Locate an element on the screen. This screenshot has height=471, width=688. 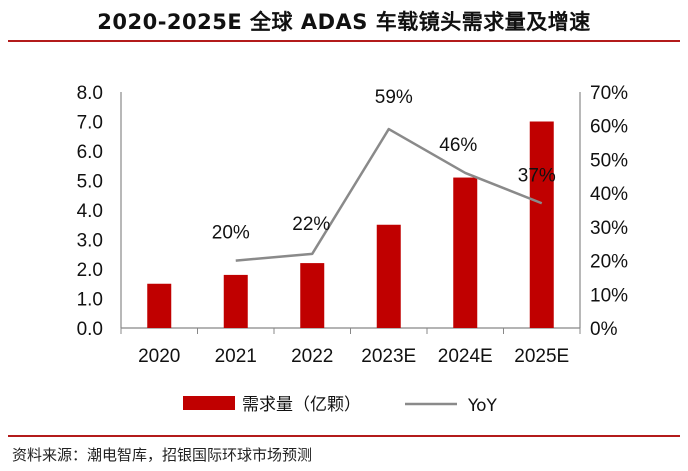
yoy-label-2021: 20% is located at coordinates (231, 233).